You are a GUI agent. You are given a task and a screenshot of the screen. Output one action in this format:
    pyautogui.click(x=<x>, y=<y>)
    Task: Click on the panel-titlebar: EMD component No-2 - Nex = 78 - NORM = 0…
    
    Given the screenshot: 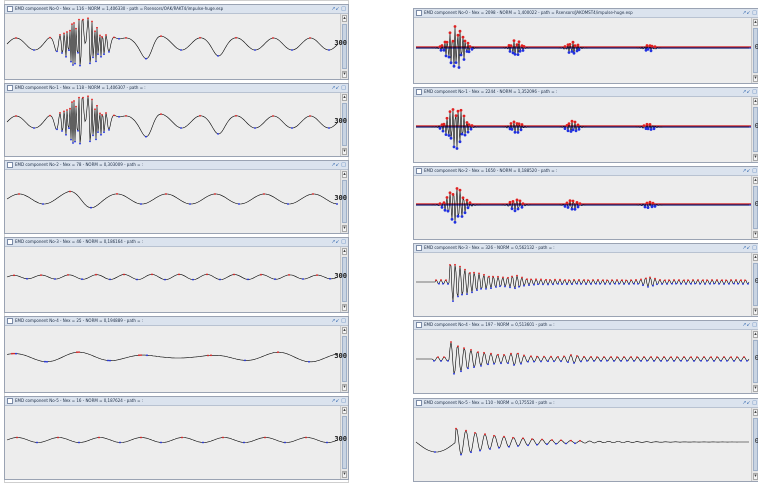 What is the action you would take?
    pyautogui.click(x=176, y=165)
    